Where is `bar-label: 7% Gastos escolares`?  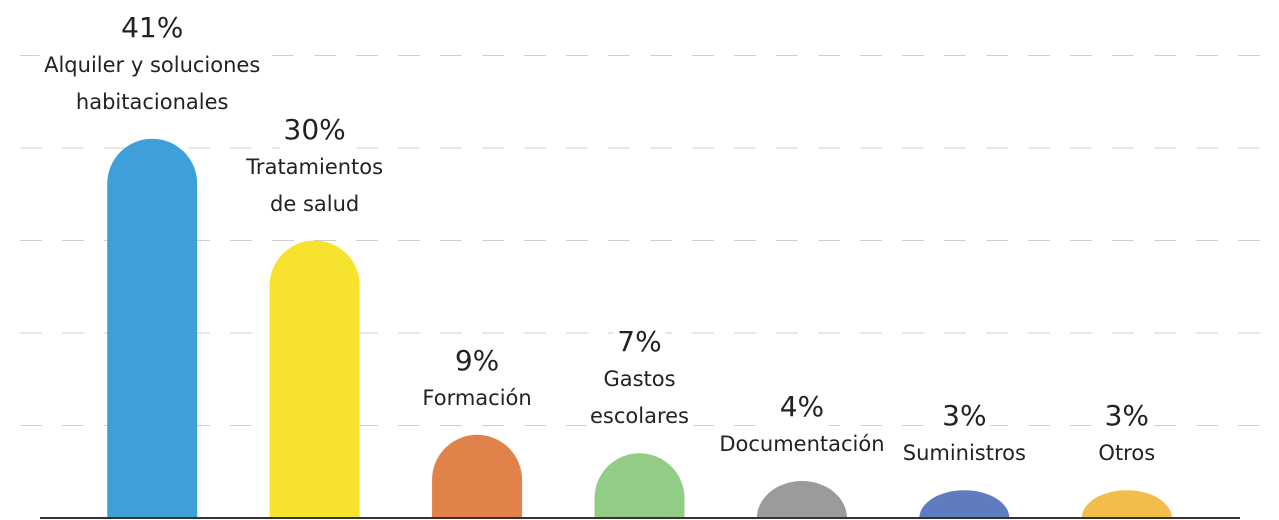
bar-label: 7% Gastos escolares is located at coordinates (639, 379).